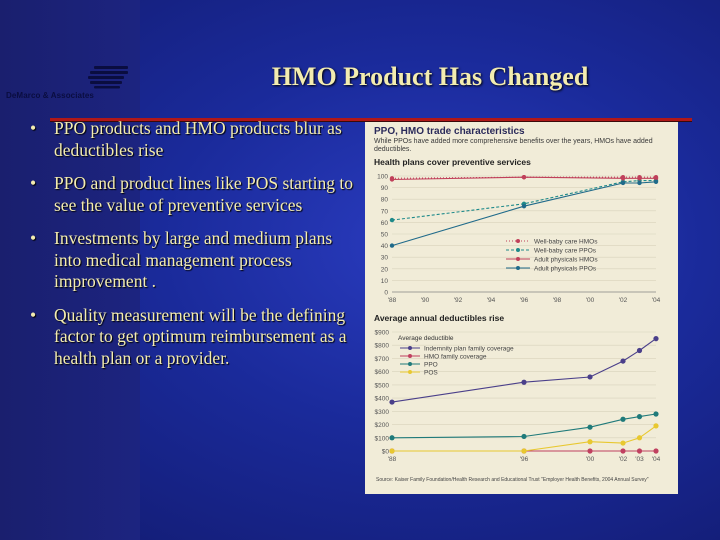 Image resolution: width=720 pixels, height=540 pixels. What do you see at coordinates (50, 95) in the screenshot?
I see `logo-text: DeMarco & Associates` at bounding box center [50, 95].